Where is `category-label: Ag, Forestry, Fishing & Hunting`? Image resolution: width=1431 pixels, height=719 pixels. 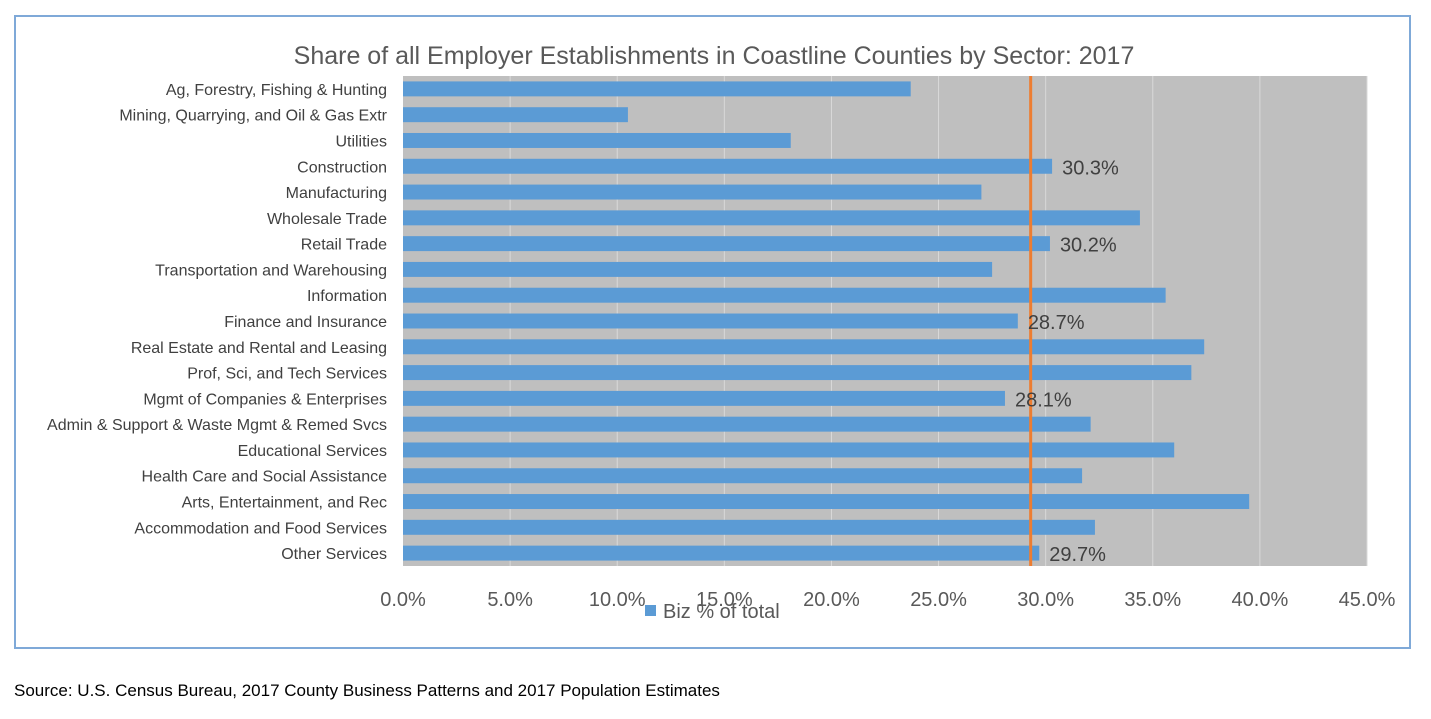
category-label: Ag, Forestry, Fishing & Hunting is located at coordinates (276, 90).